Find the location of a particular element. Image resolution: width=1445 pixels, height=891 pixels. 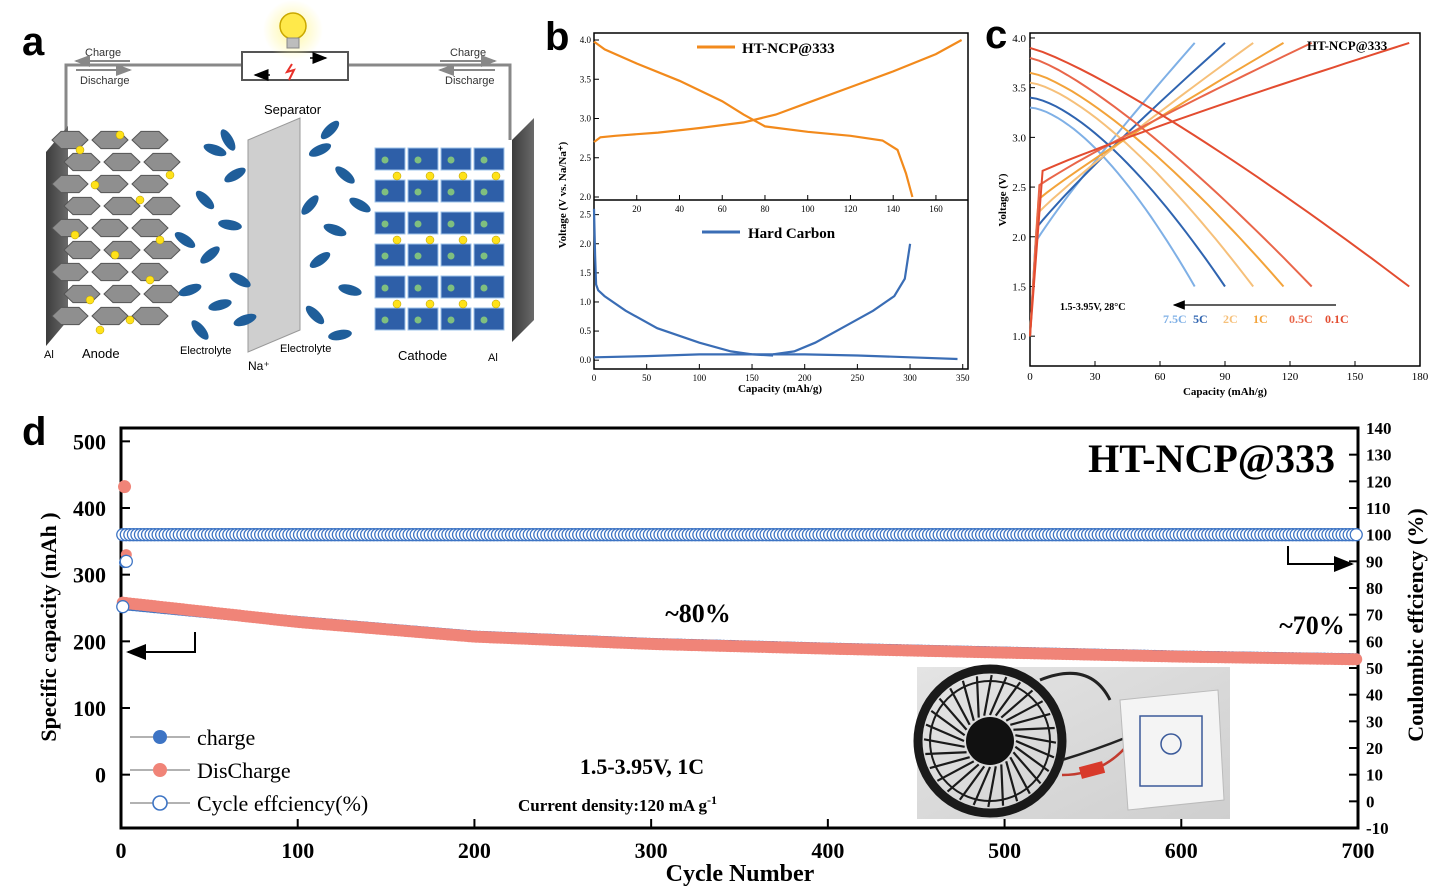

lightbulb-icon is located at coordinates (293, 30).